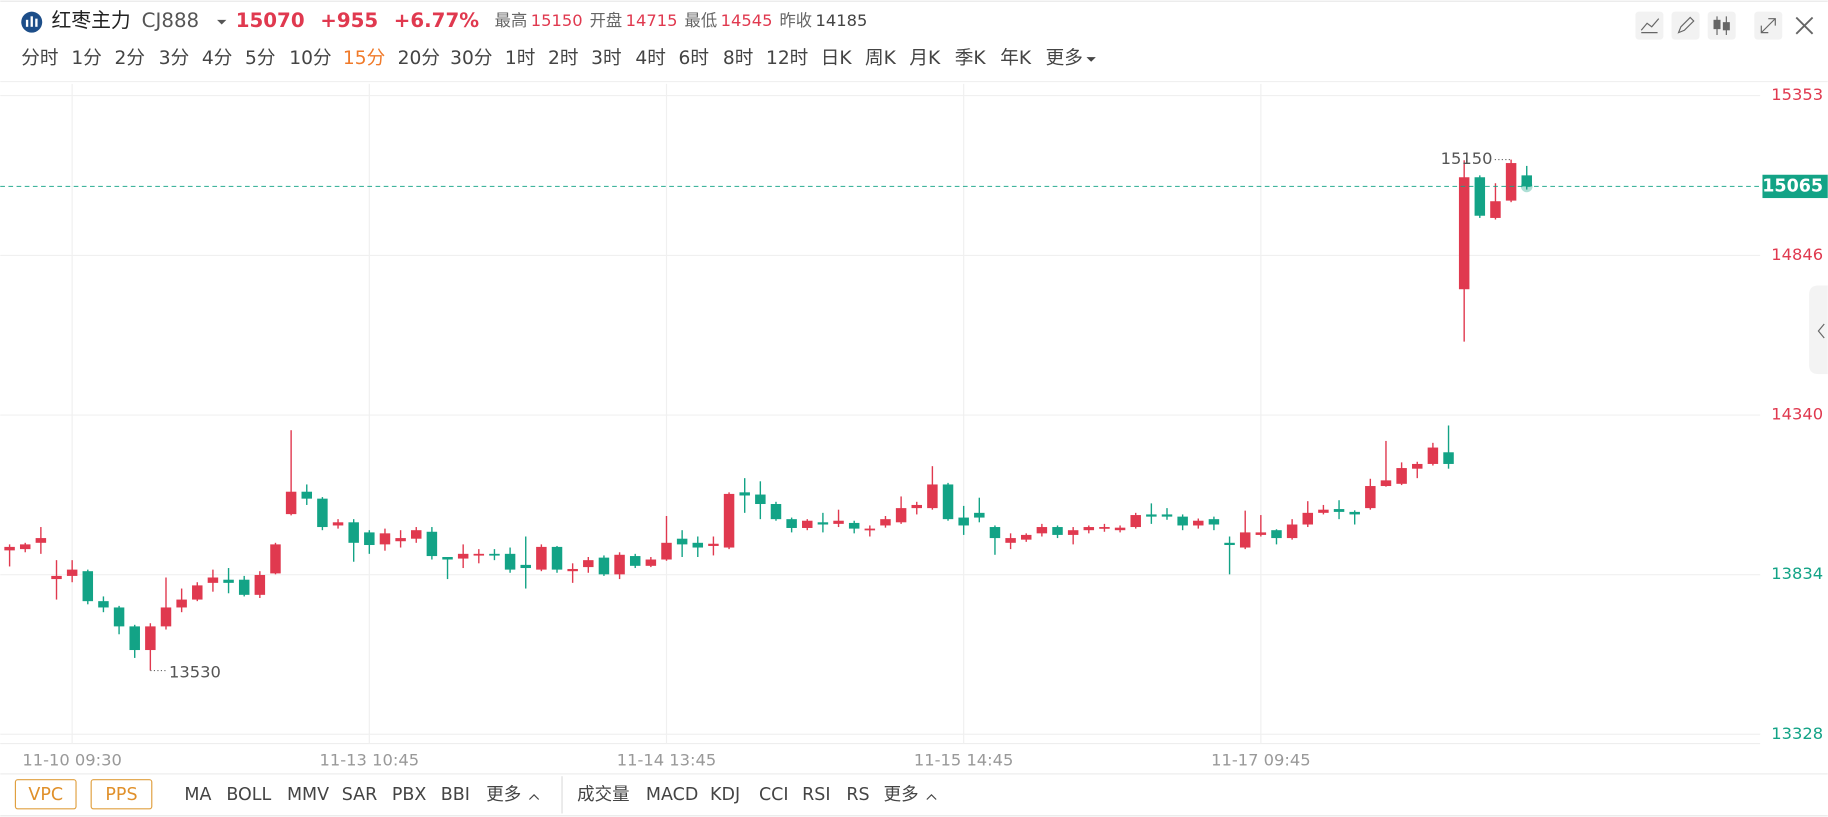 The image size is (1828, 817). I want to click on period-more-caret, so click(1091, 59).